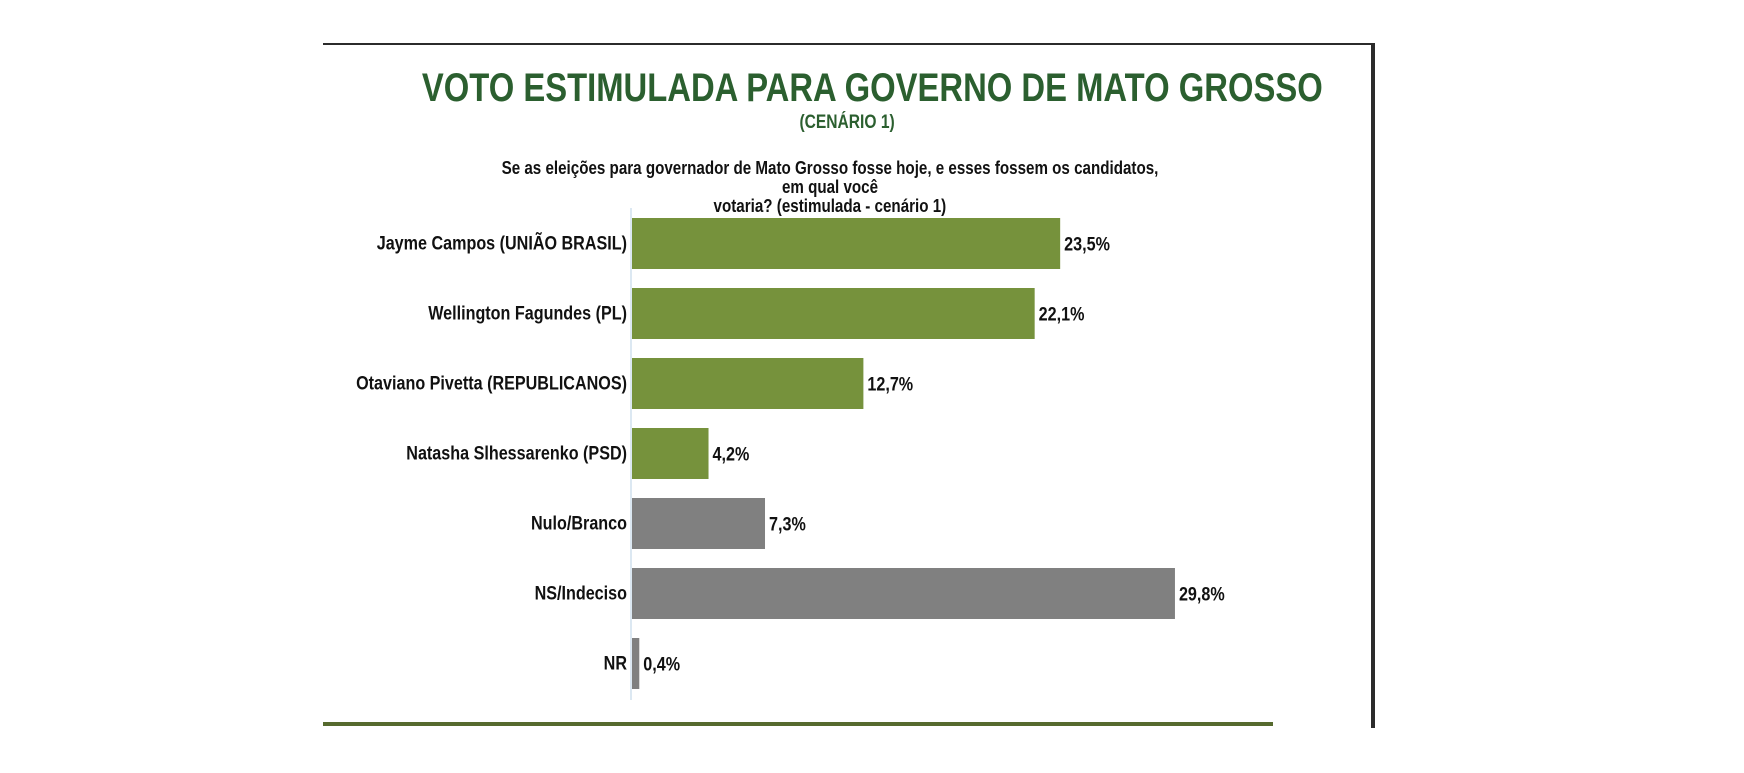 Image resolution: width=1744 pixels, height=773 pixels. What do you see at coordinates (848, 44) in the screenshot?
I see `frame-top-border` at bounding box center [848, 44].